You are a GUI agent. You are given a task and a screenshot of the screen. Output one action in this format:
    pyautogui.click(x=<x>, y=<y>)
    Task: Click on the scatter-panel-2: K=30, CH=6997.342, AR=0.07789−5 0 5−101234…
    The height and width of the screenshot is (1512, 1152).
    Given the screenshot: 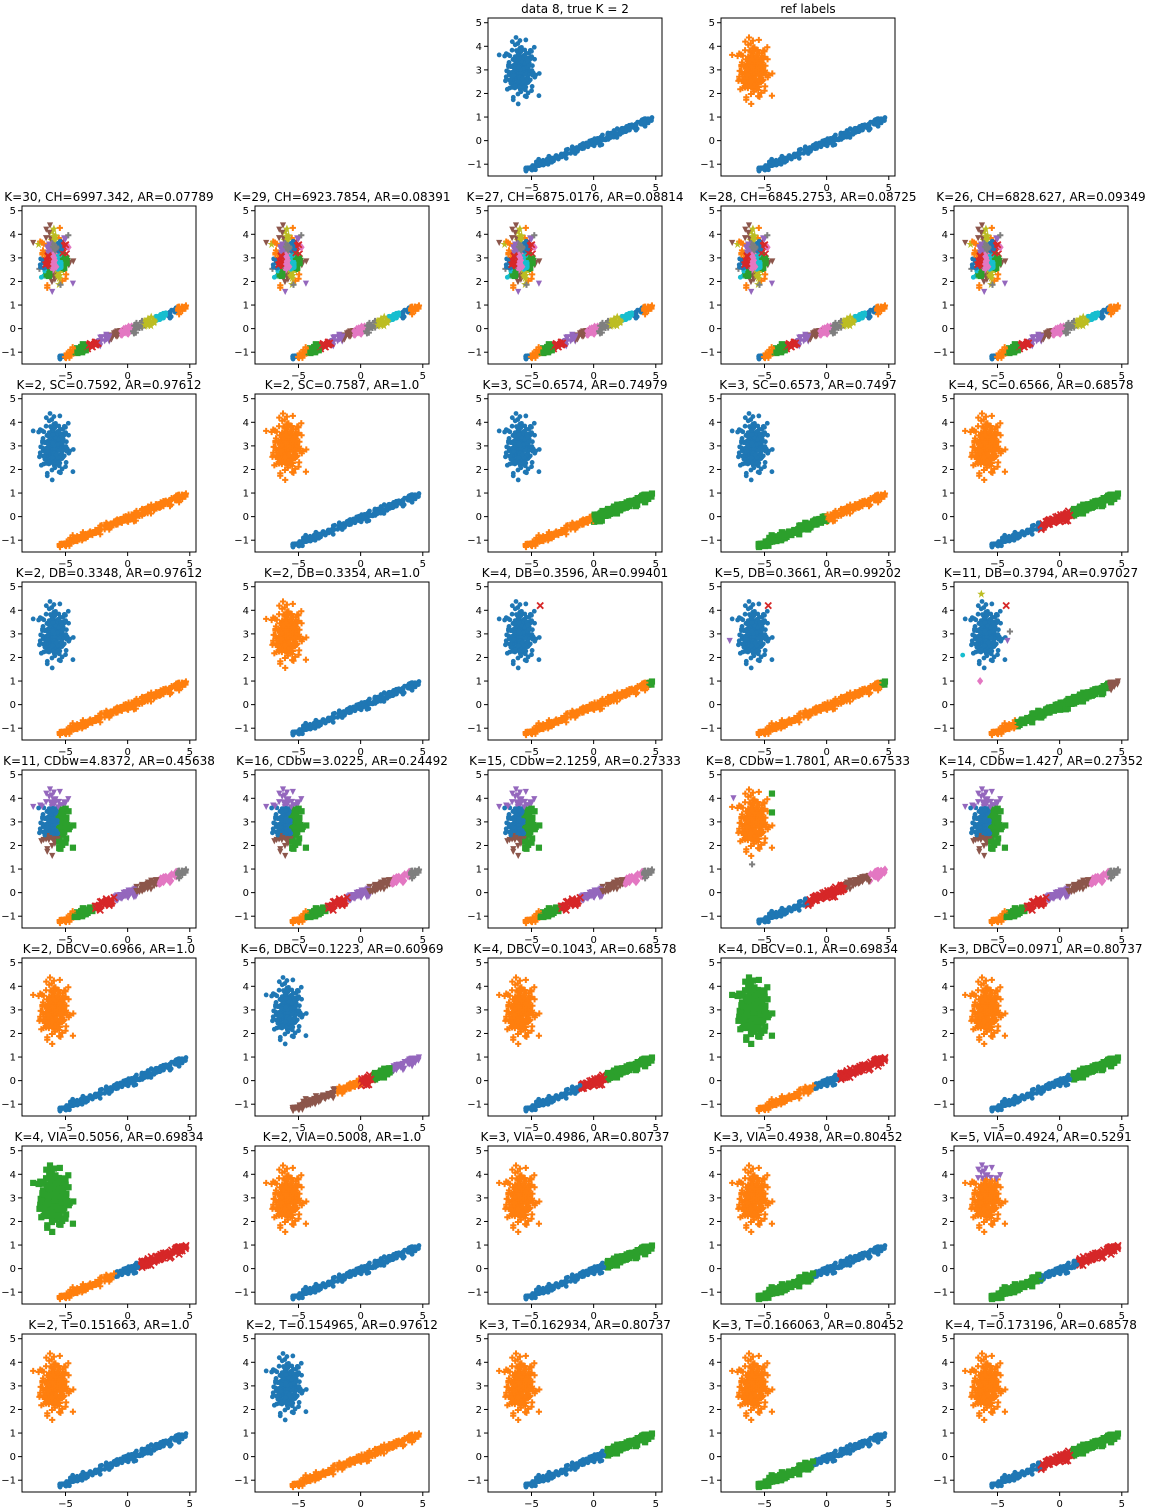 What is the action you would take?
    pyautogui.click(x=107, y=286)
    